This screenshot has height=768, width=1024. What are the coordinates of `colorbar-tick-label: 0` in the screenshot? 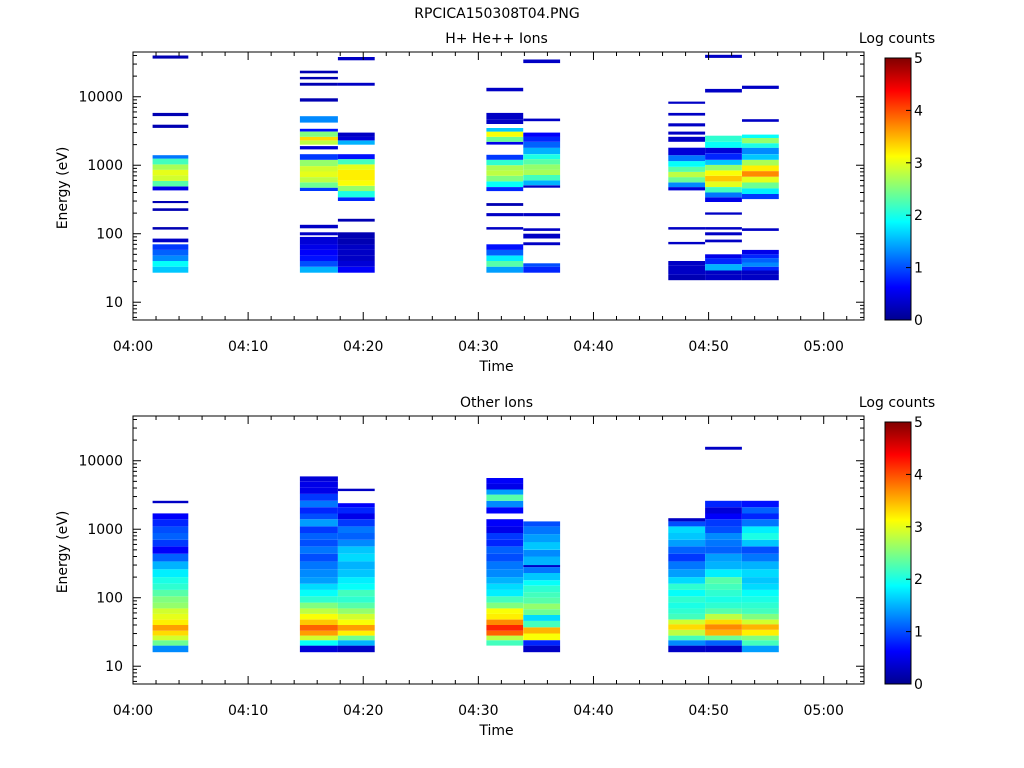 It's located at (918, 321).